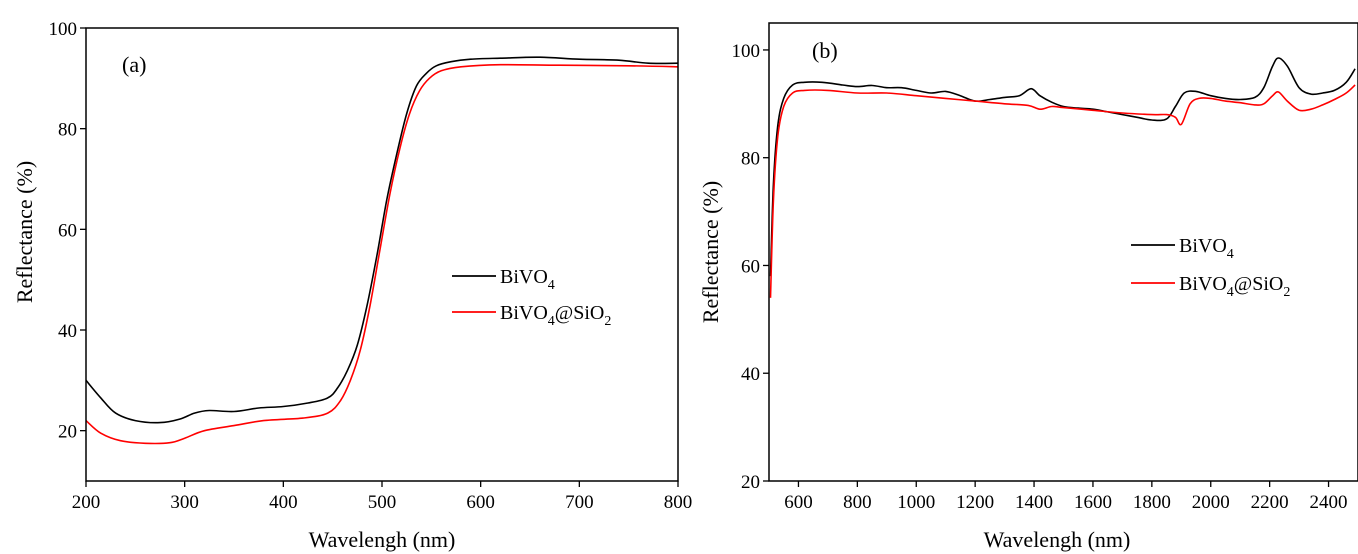  Describe the element at coordinates (825, 50) in the screenshot. I see `panel-b-label: (b)` at that location.